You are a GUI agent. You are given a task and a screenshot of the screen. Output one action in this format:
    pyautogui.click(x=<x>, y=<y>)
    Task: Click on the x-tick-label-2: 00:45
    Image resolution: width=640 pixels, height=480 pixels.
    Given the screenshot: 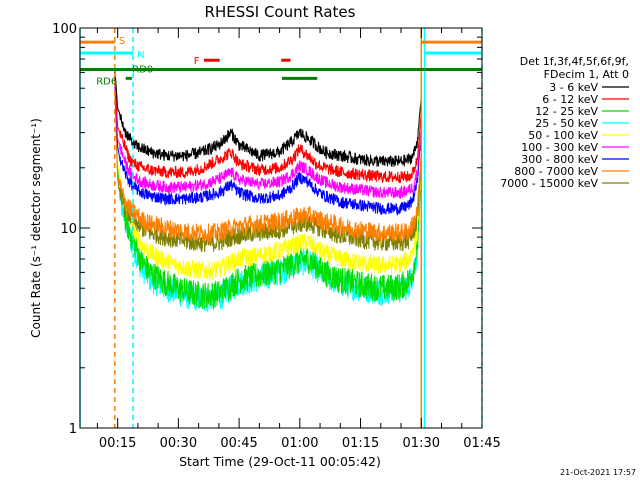 What is the action you would take?
    pyautogui.click(x=238, y=443)
    